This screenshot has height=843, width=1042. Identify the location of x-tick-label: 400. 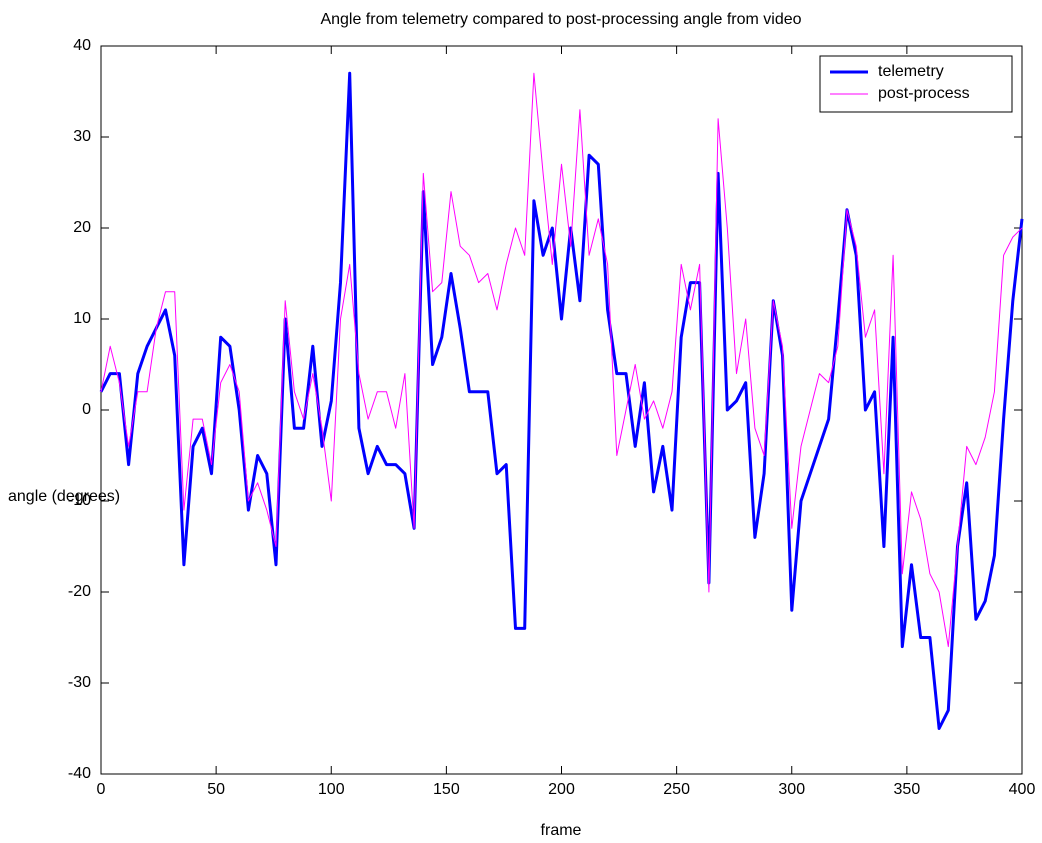
(1022, 789).